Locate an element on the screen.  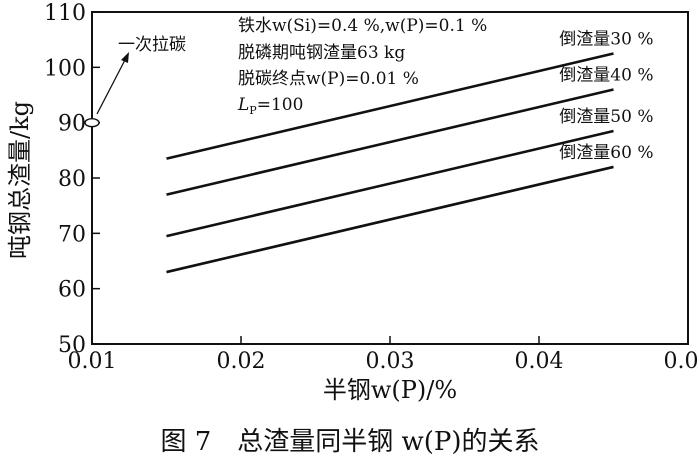
x-tick-label-1: 0.02 is located at coordinates (241, 361).